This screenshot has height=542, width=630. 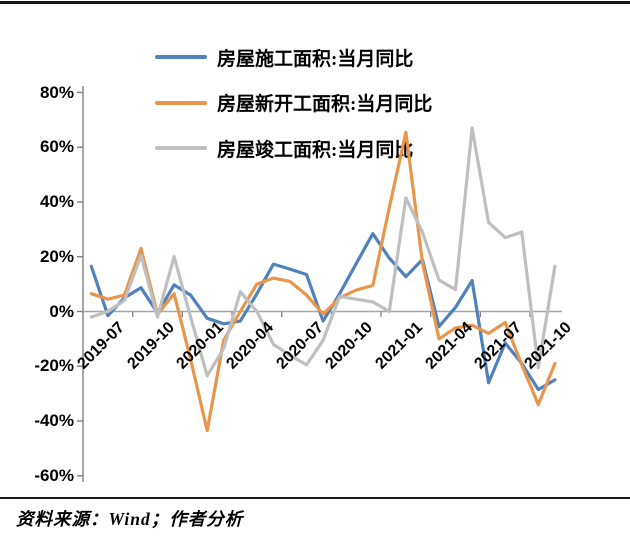 What do you see at coordinates (130, 519) in the screenshot?
I see `source-note: 资料来源：Wind；作者分析` at bounding box center [130, 519].